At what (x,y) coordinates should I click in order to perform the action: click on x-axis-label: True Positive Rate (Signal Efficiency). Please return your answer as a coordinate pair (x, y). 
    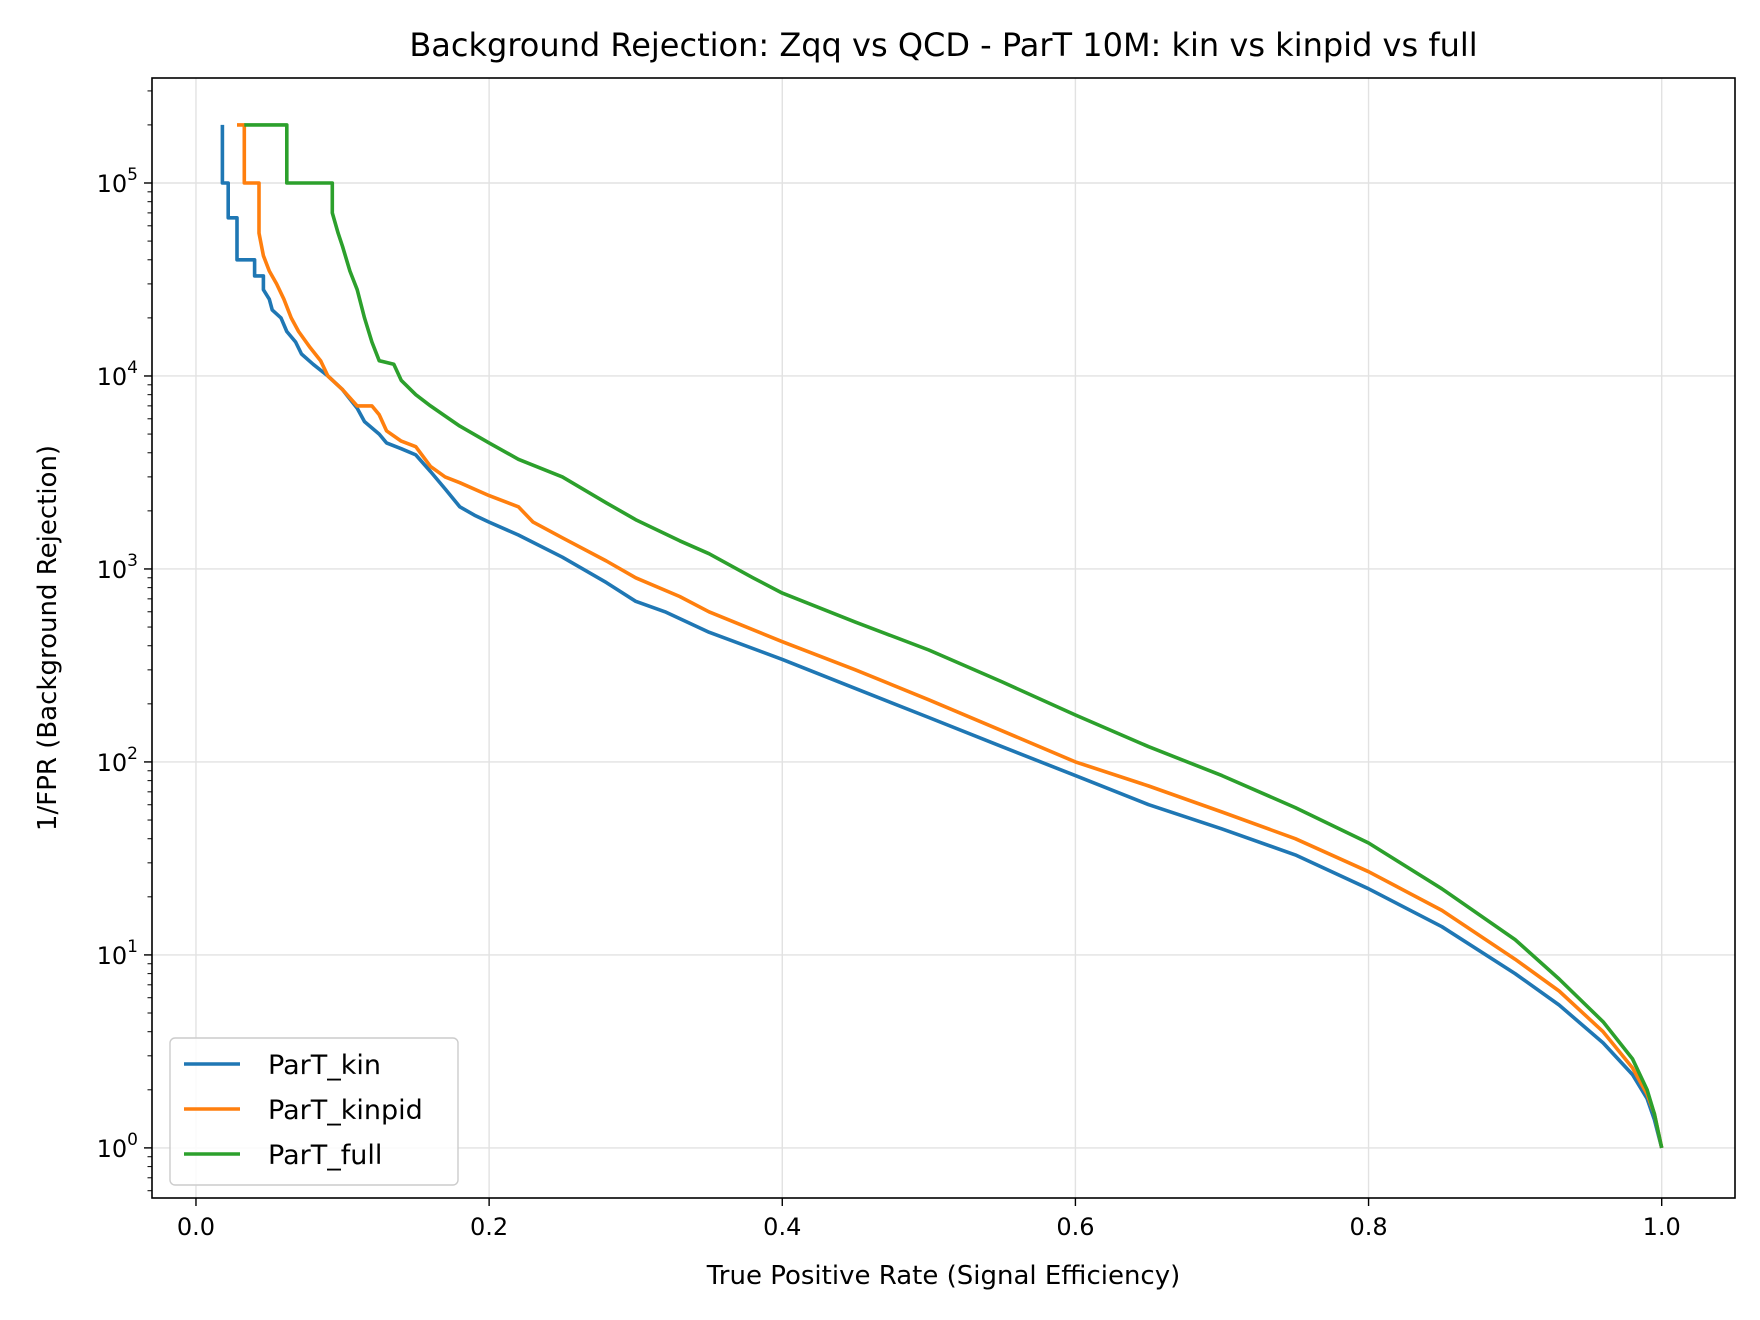
    Looking at the image, I should click on (943, 1276).